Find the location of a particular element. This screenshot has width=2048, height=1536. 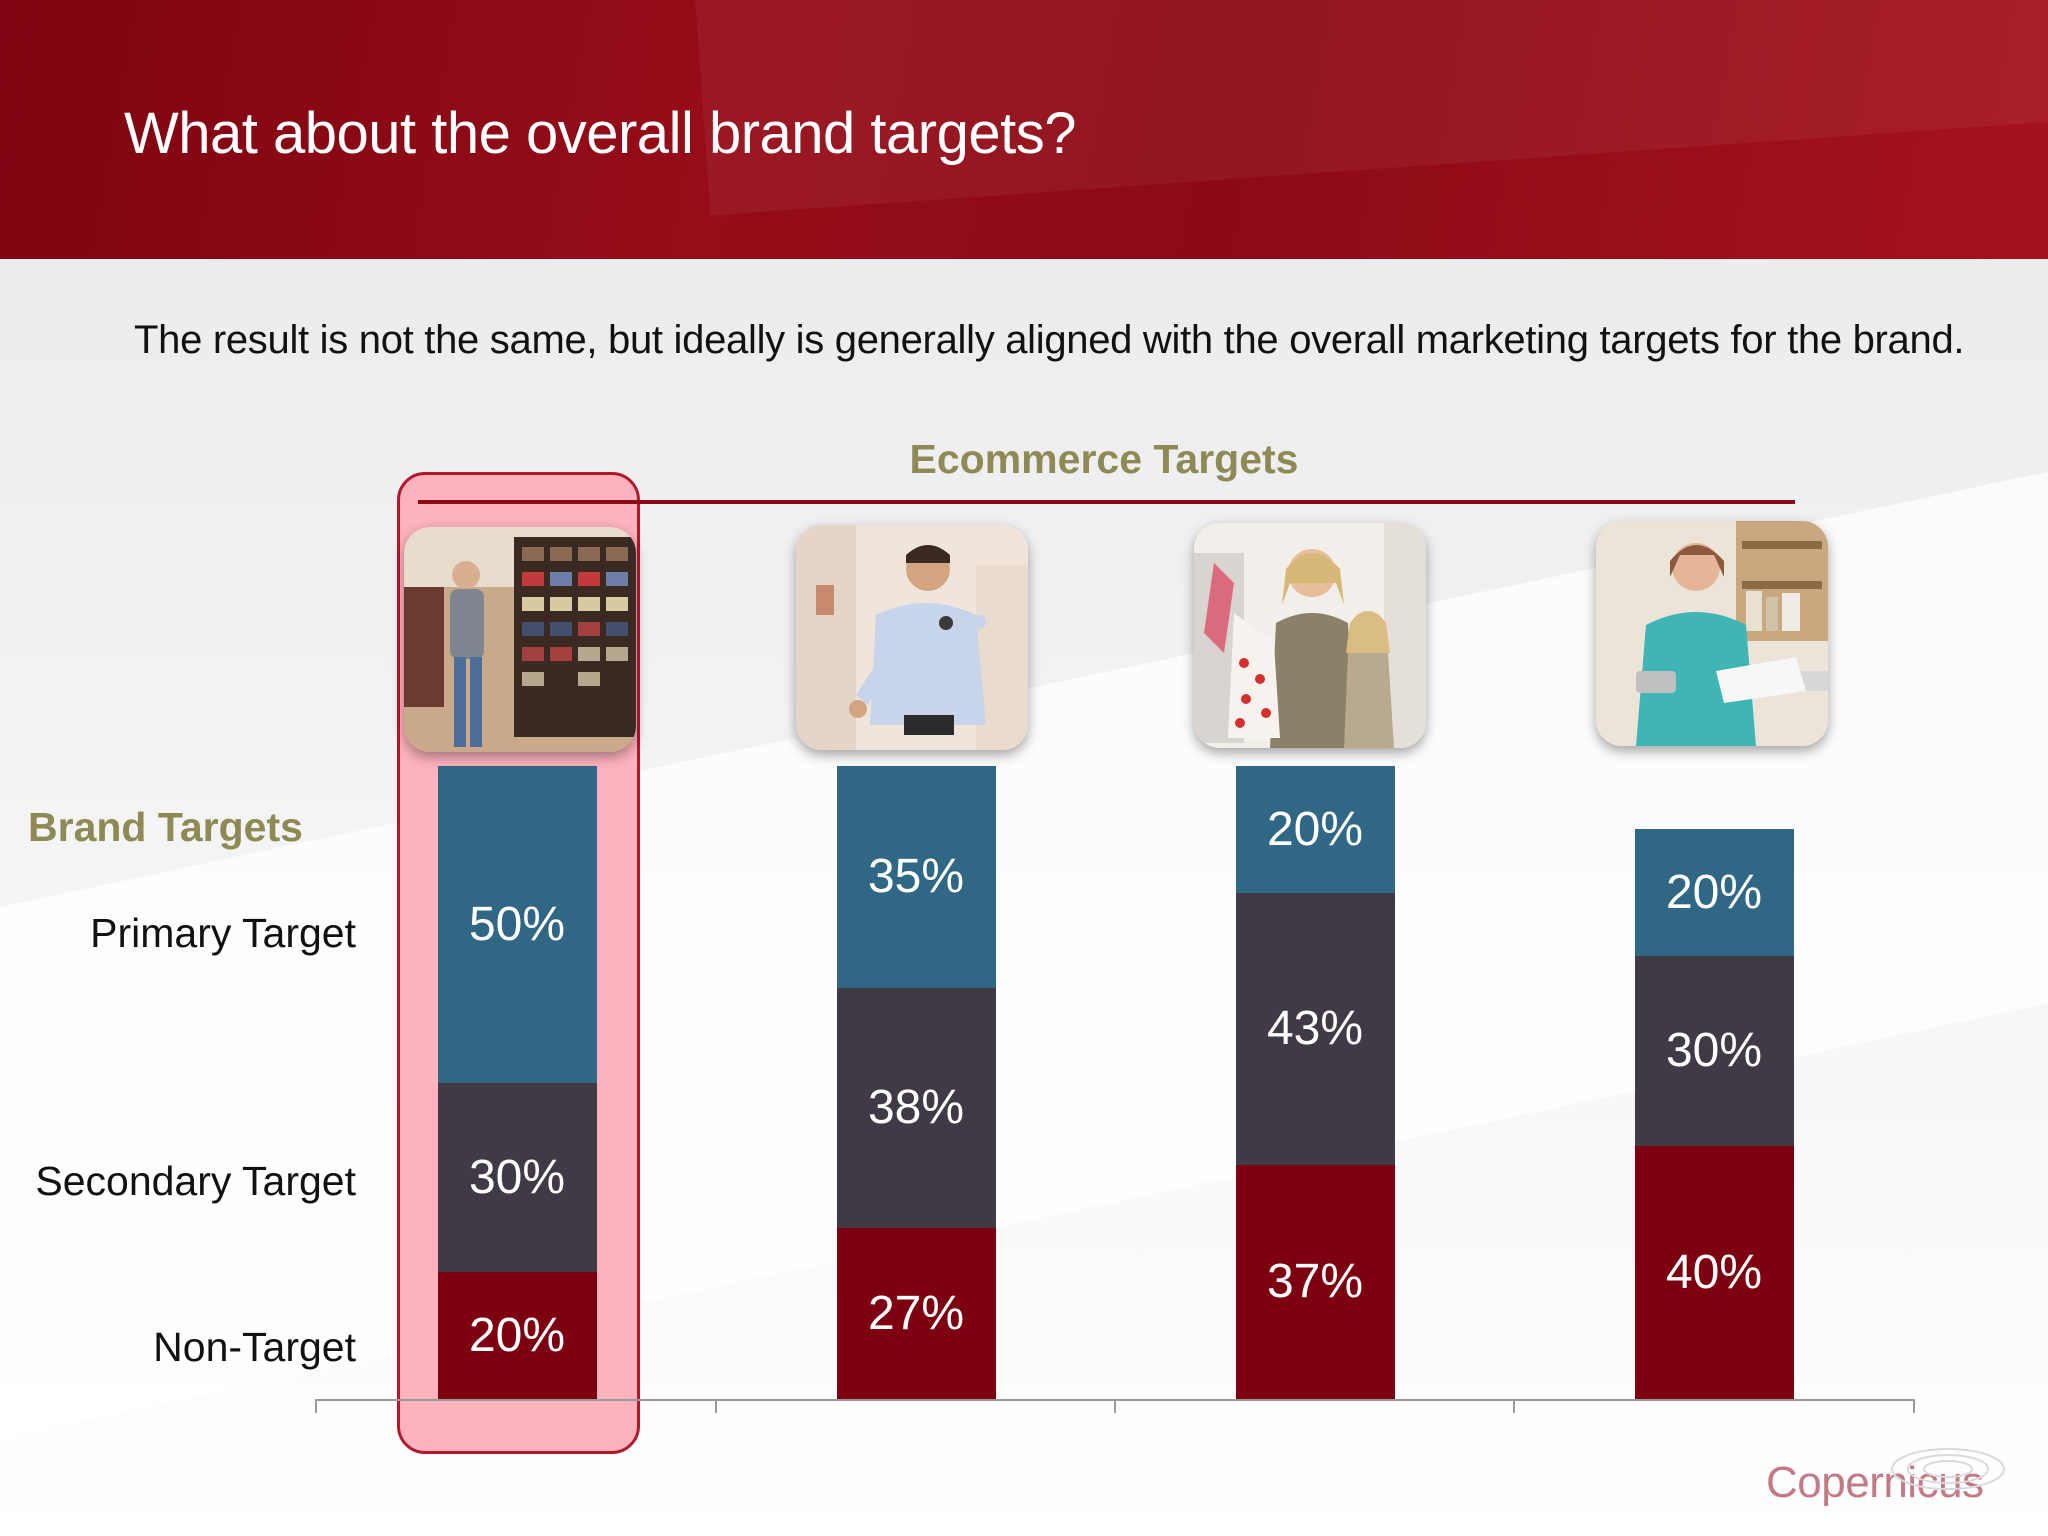

bar-2-non-target-segment: 27% is located at coordinates (916, 1313).